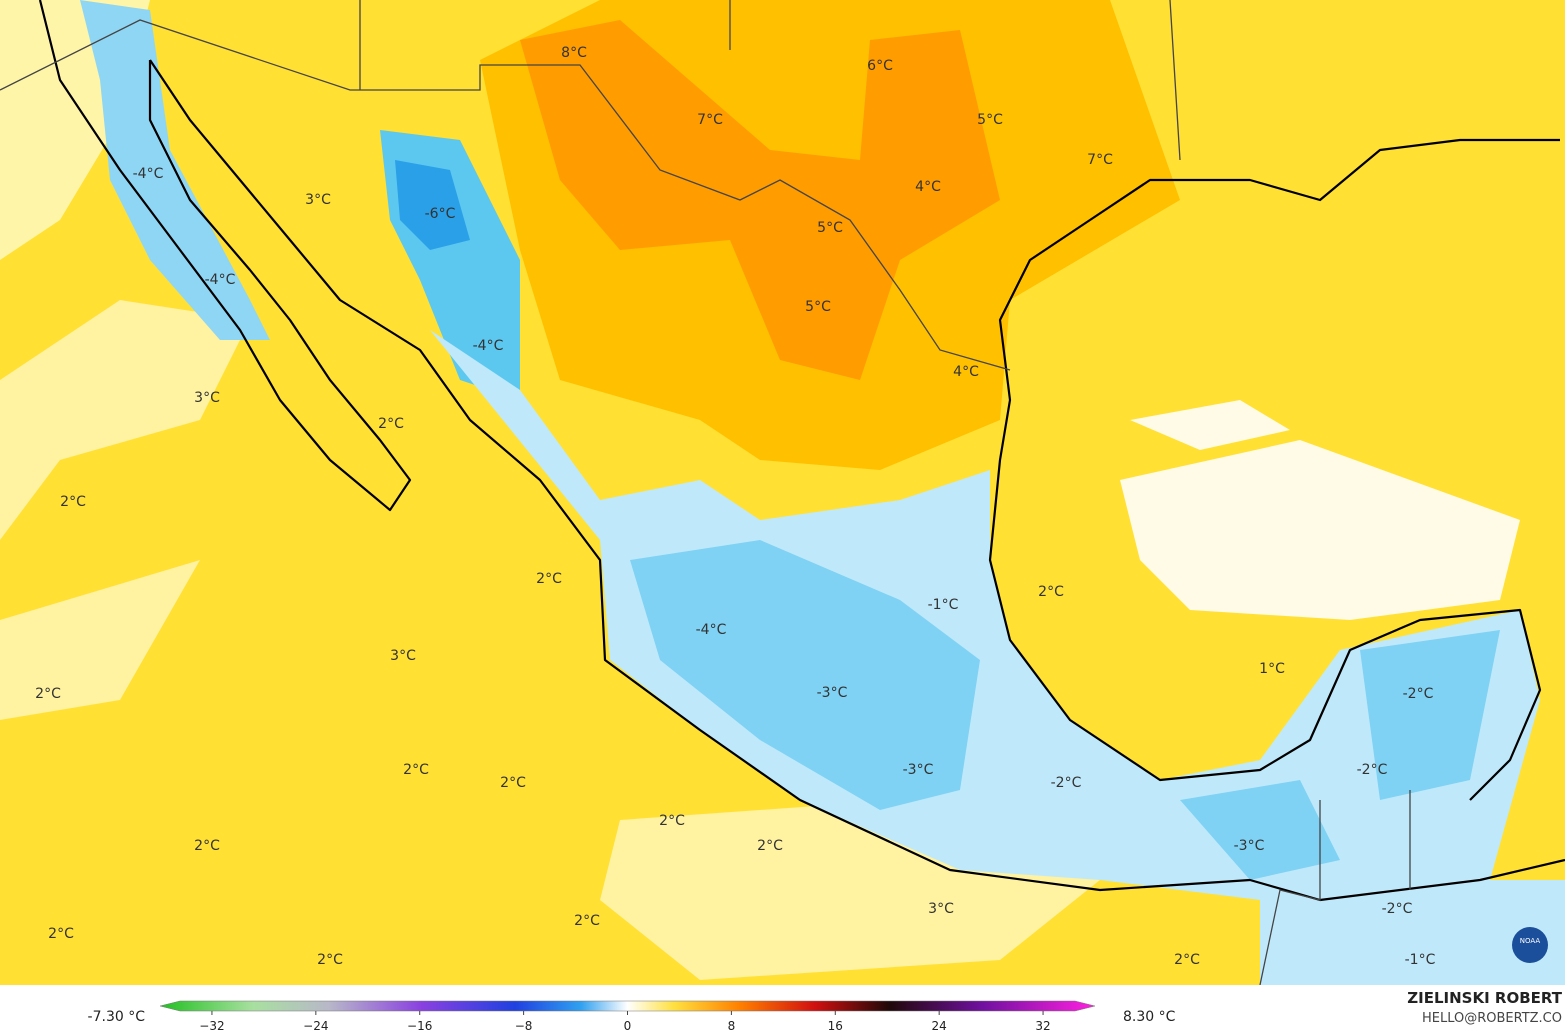  What do you see at coordinates (117, 1017) in the screenshot?
I see `colorbar-min: -7.30 °C` at bounding box center [117, 1017].